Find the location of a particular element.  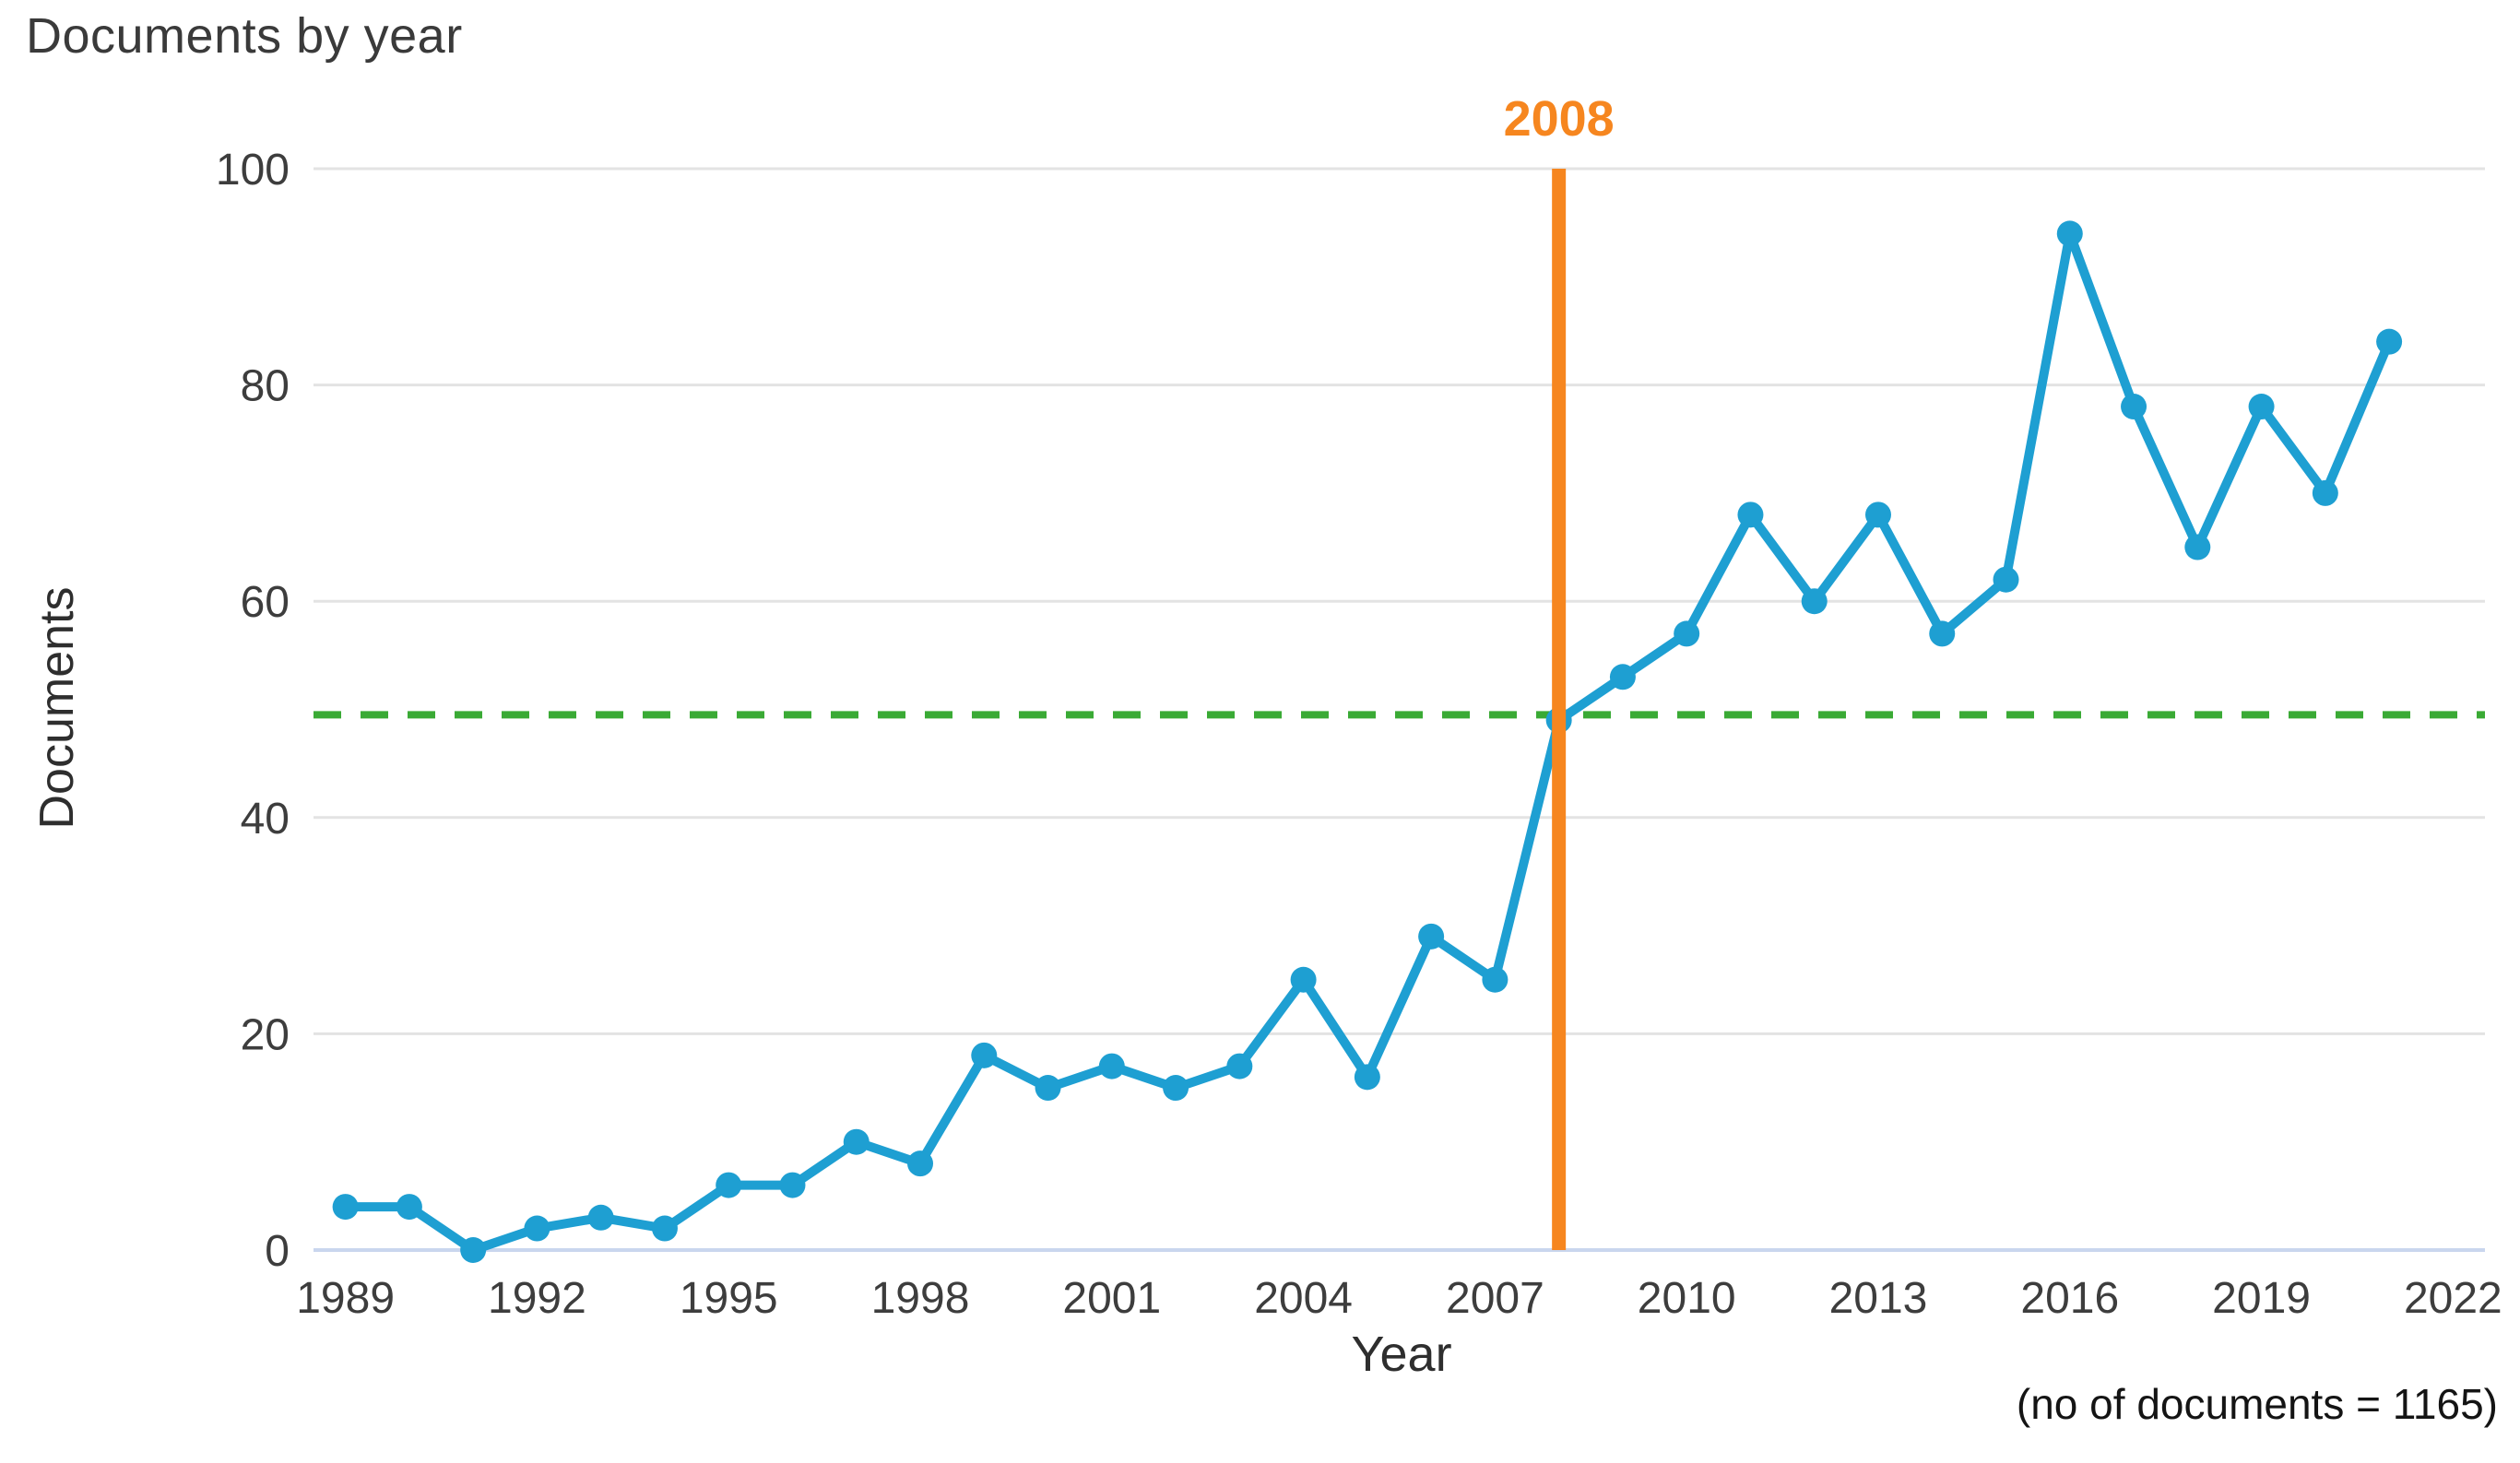

data-point-2003 is located at coordinates (1239, 1066).